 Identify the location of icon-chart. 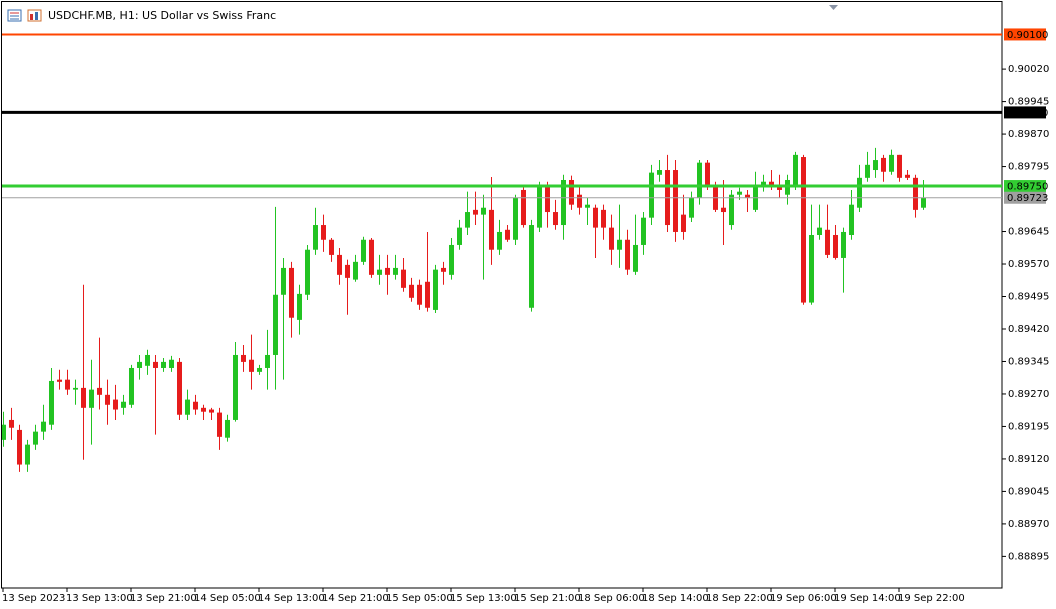
(34, 15).